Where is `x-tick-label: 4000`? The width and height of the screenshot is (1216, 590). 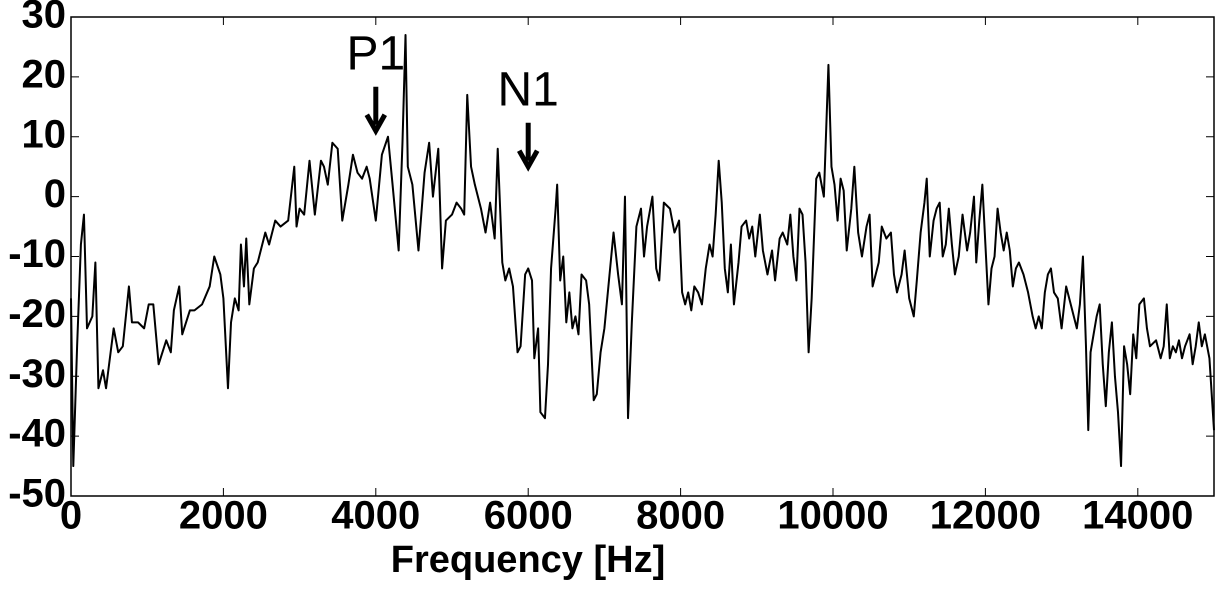
x-tick-label: 4000 is located at coordinates (375, 516).